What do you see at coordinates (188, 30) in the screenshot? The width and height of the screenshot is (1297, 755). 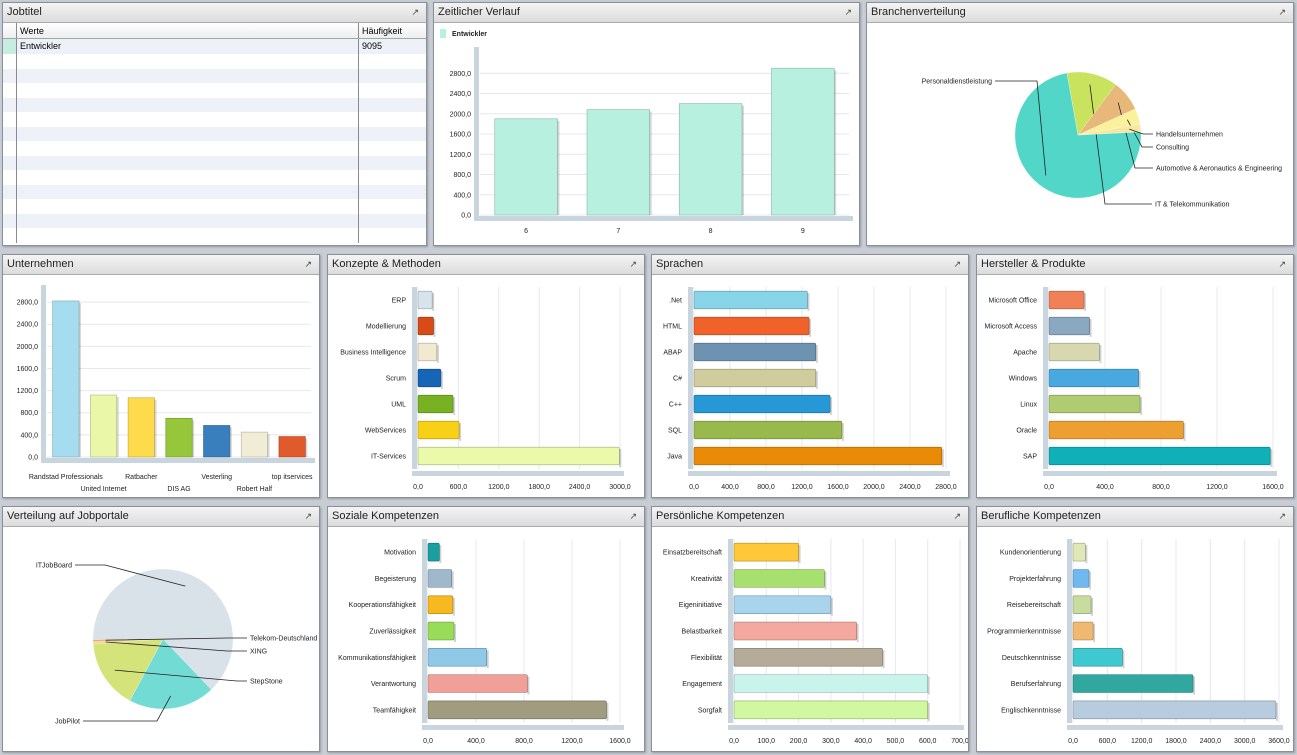 I see `column-header-werte: Werte` at bounding box center [188, 30].